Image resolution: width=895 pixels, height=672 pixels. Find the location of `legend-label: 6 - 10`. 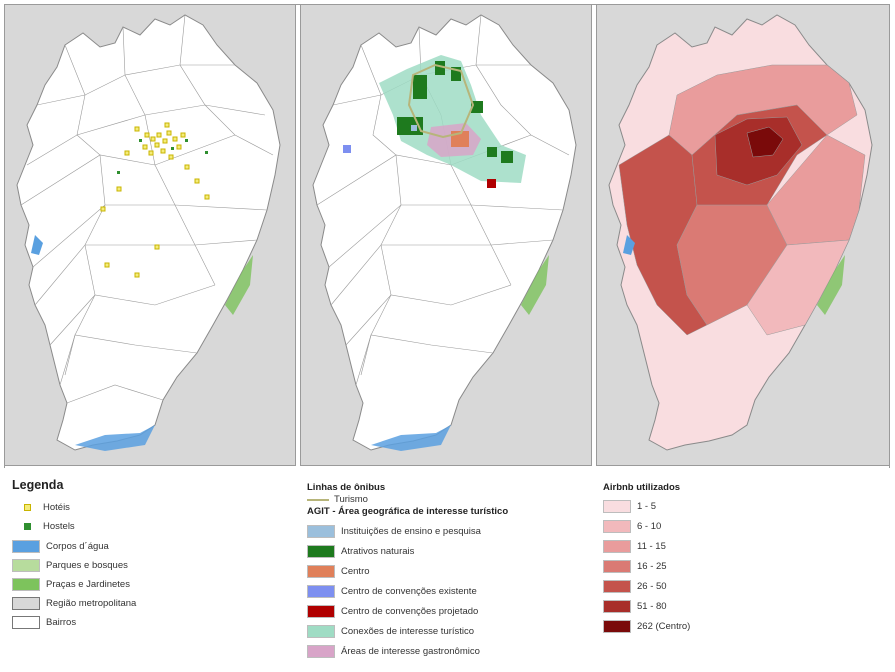

legend-label: 6 - 10 is located at coordinates (649, 526).